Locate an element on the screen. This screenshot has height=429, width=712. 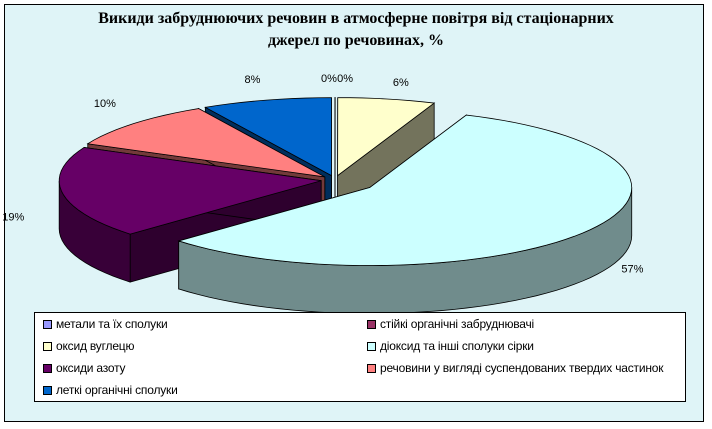
slice-label-3: 57% is located at coordinates (632, 270).